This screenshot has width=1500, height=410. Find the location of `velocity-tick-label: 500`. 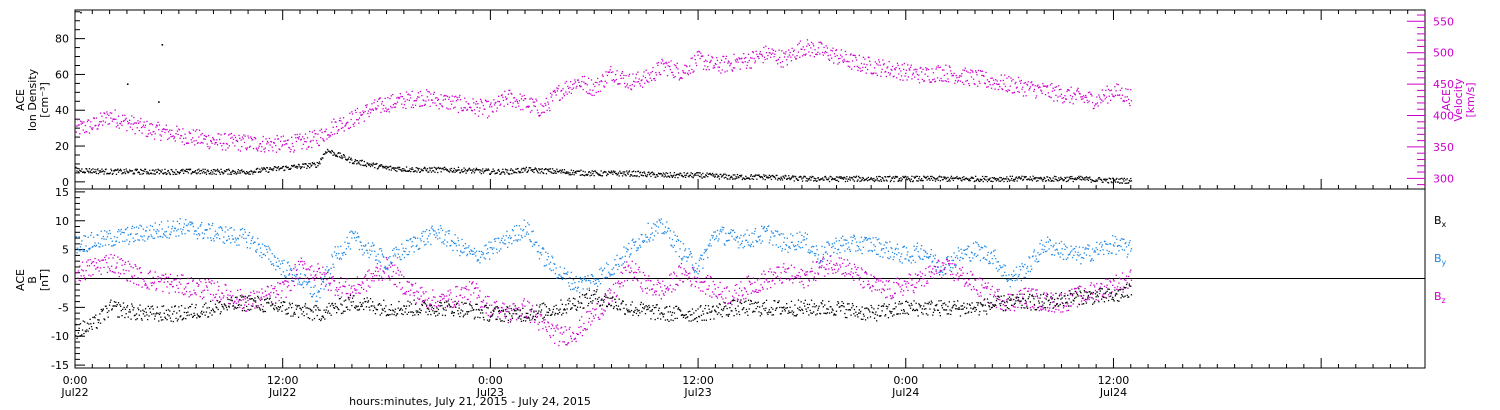

velocity-tick-label: 500 is located at coordinates (1443, 53).